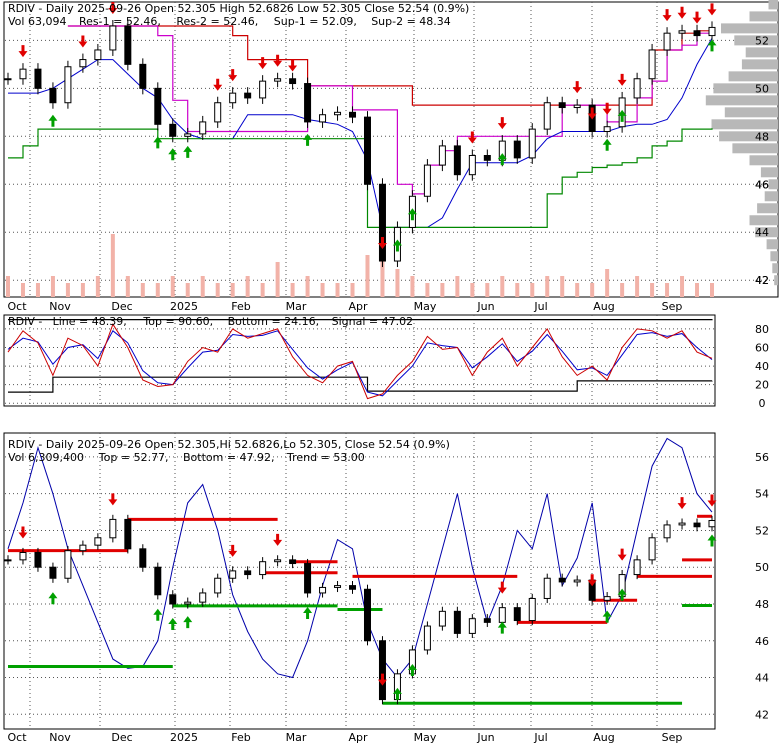 The width and height of the screenshot is (780, 749). What do you see at coordinates (360, 384) in the screenshot?
I see `bottom-line` at bounding box center [360, 384].